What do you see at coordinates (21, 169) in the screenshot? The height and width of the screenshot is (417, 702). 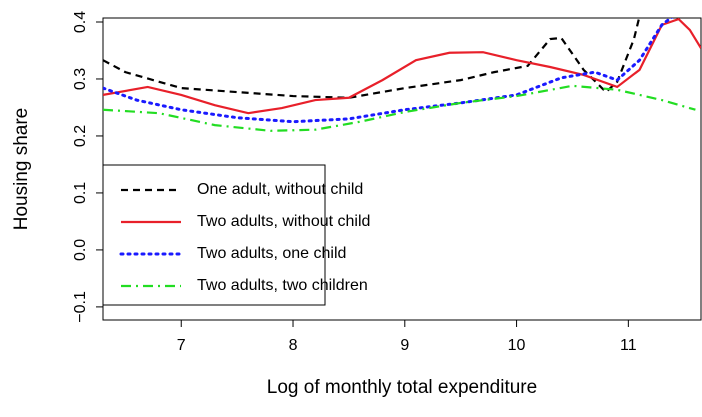 I see `y-axis-label: Housing share` at bounding box center [21, 169].